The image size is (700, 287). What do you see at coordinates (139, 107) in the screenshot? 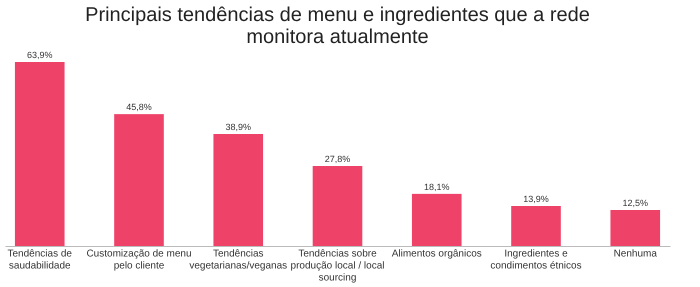
I see `data-label: 45,8%` at bounding box center [139, 107].